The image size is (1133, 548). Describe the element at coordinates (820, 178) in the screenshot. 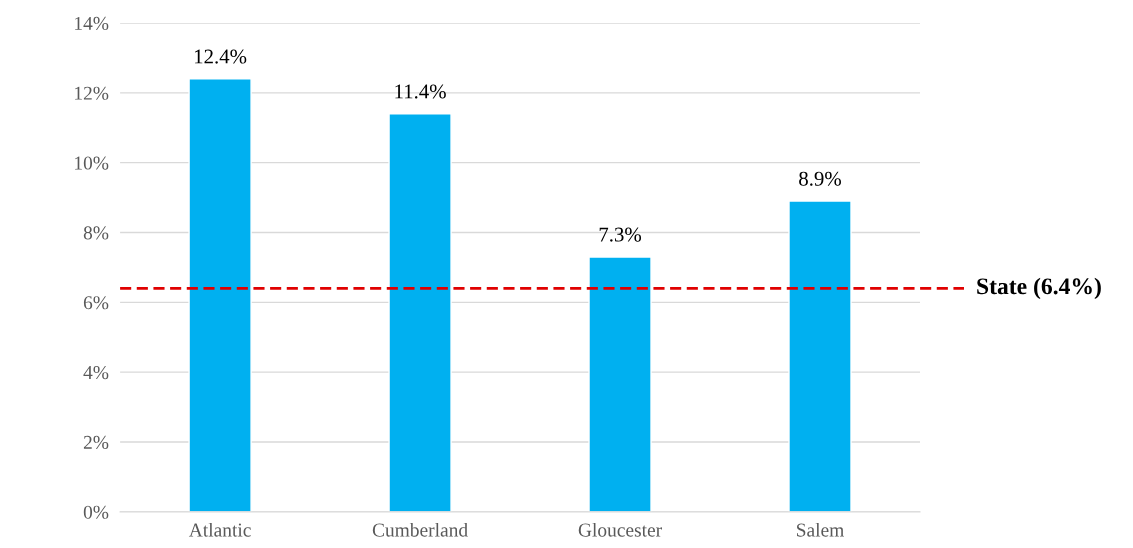

I see `data-label: 8.9%` at that location.